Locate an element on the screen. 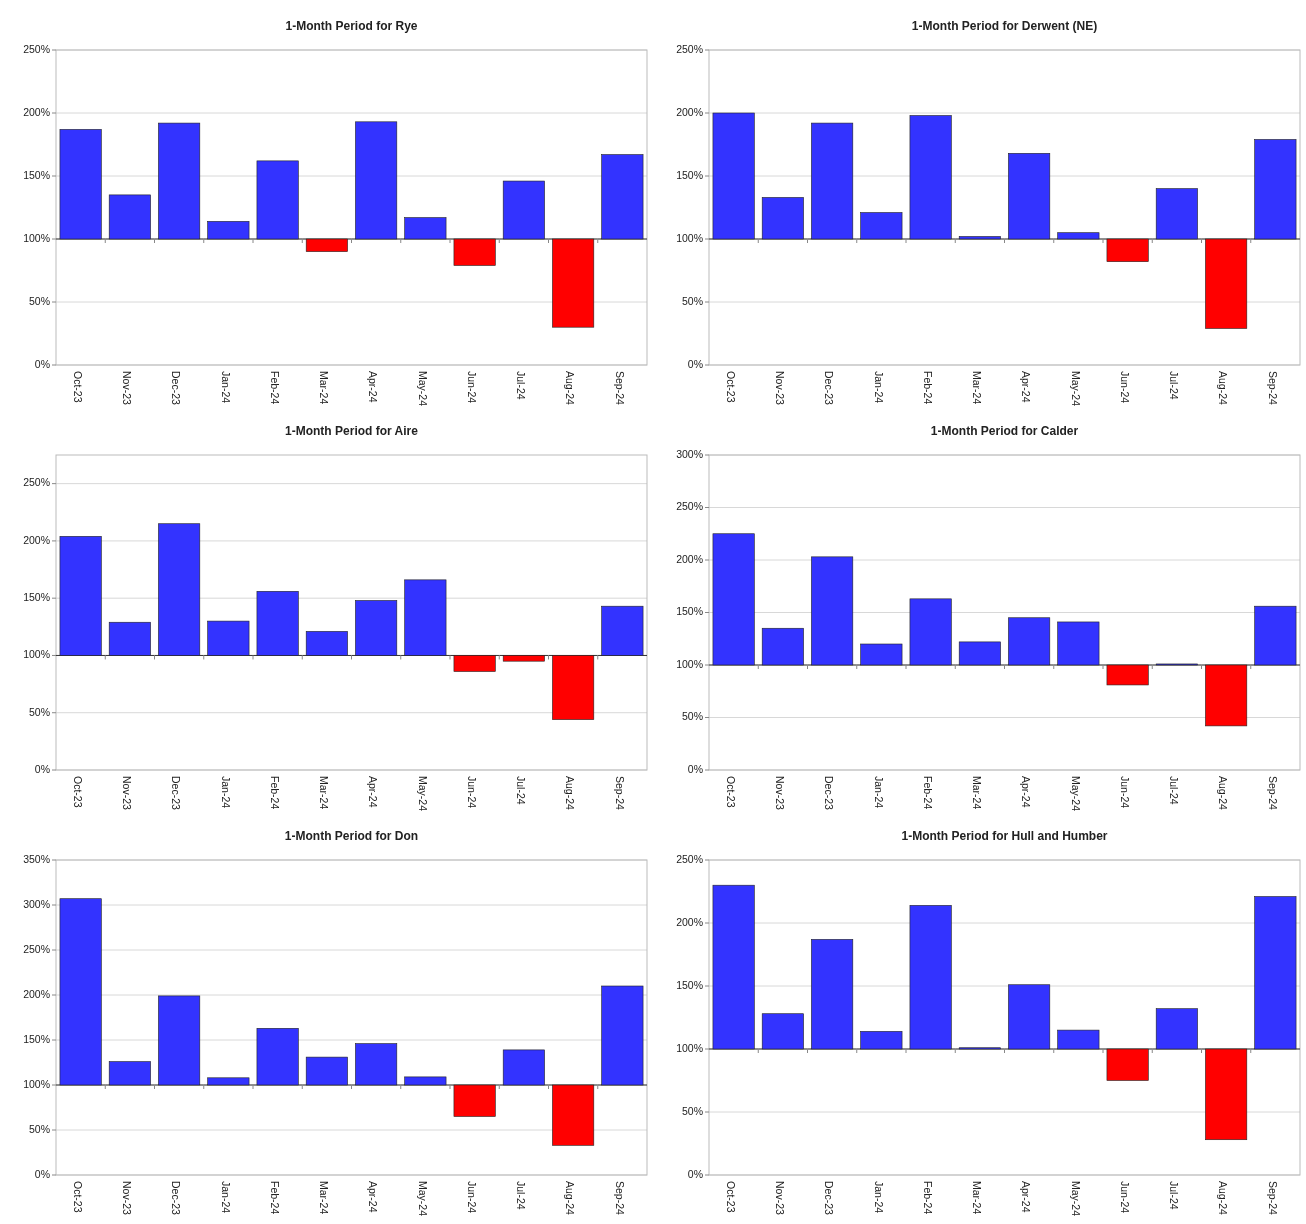  chart-title: 1-Month Period for Calder is located at coordinates (1004, 431).